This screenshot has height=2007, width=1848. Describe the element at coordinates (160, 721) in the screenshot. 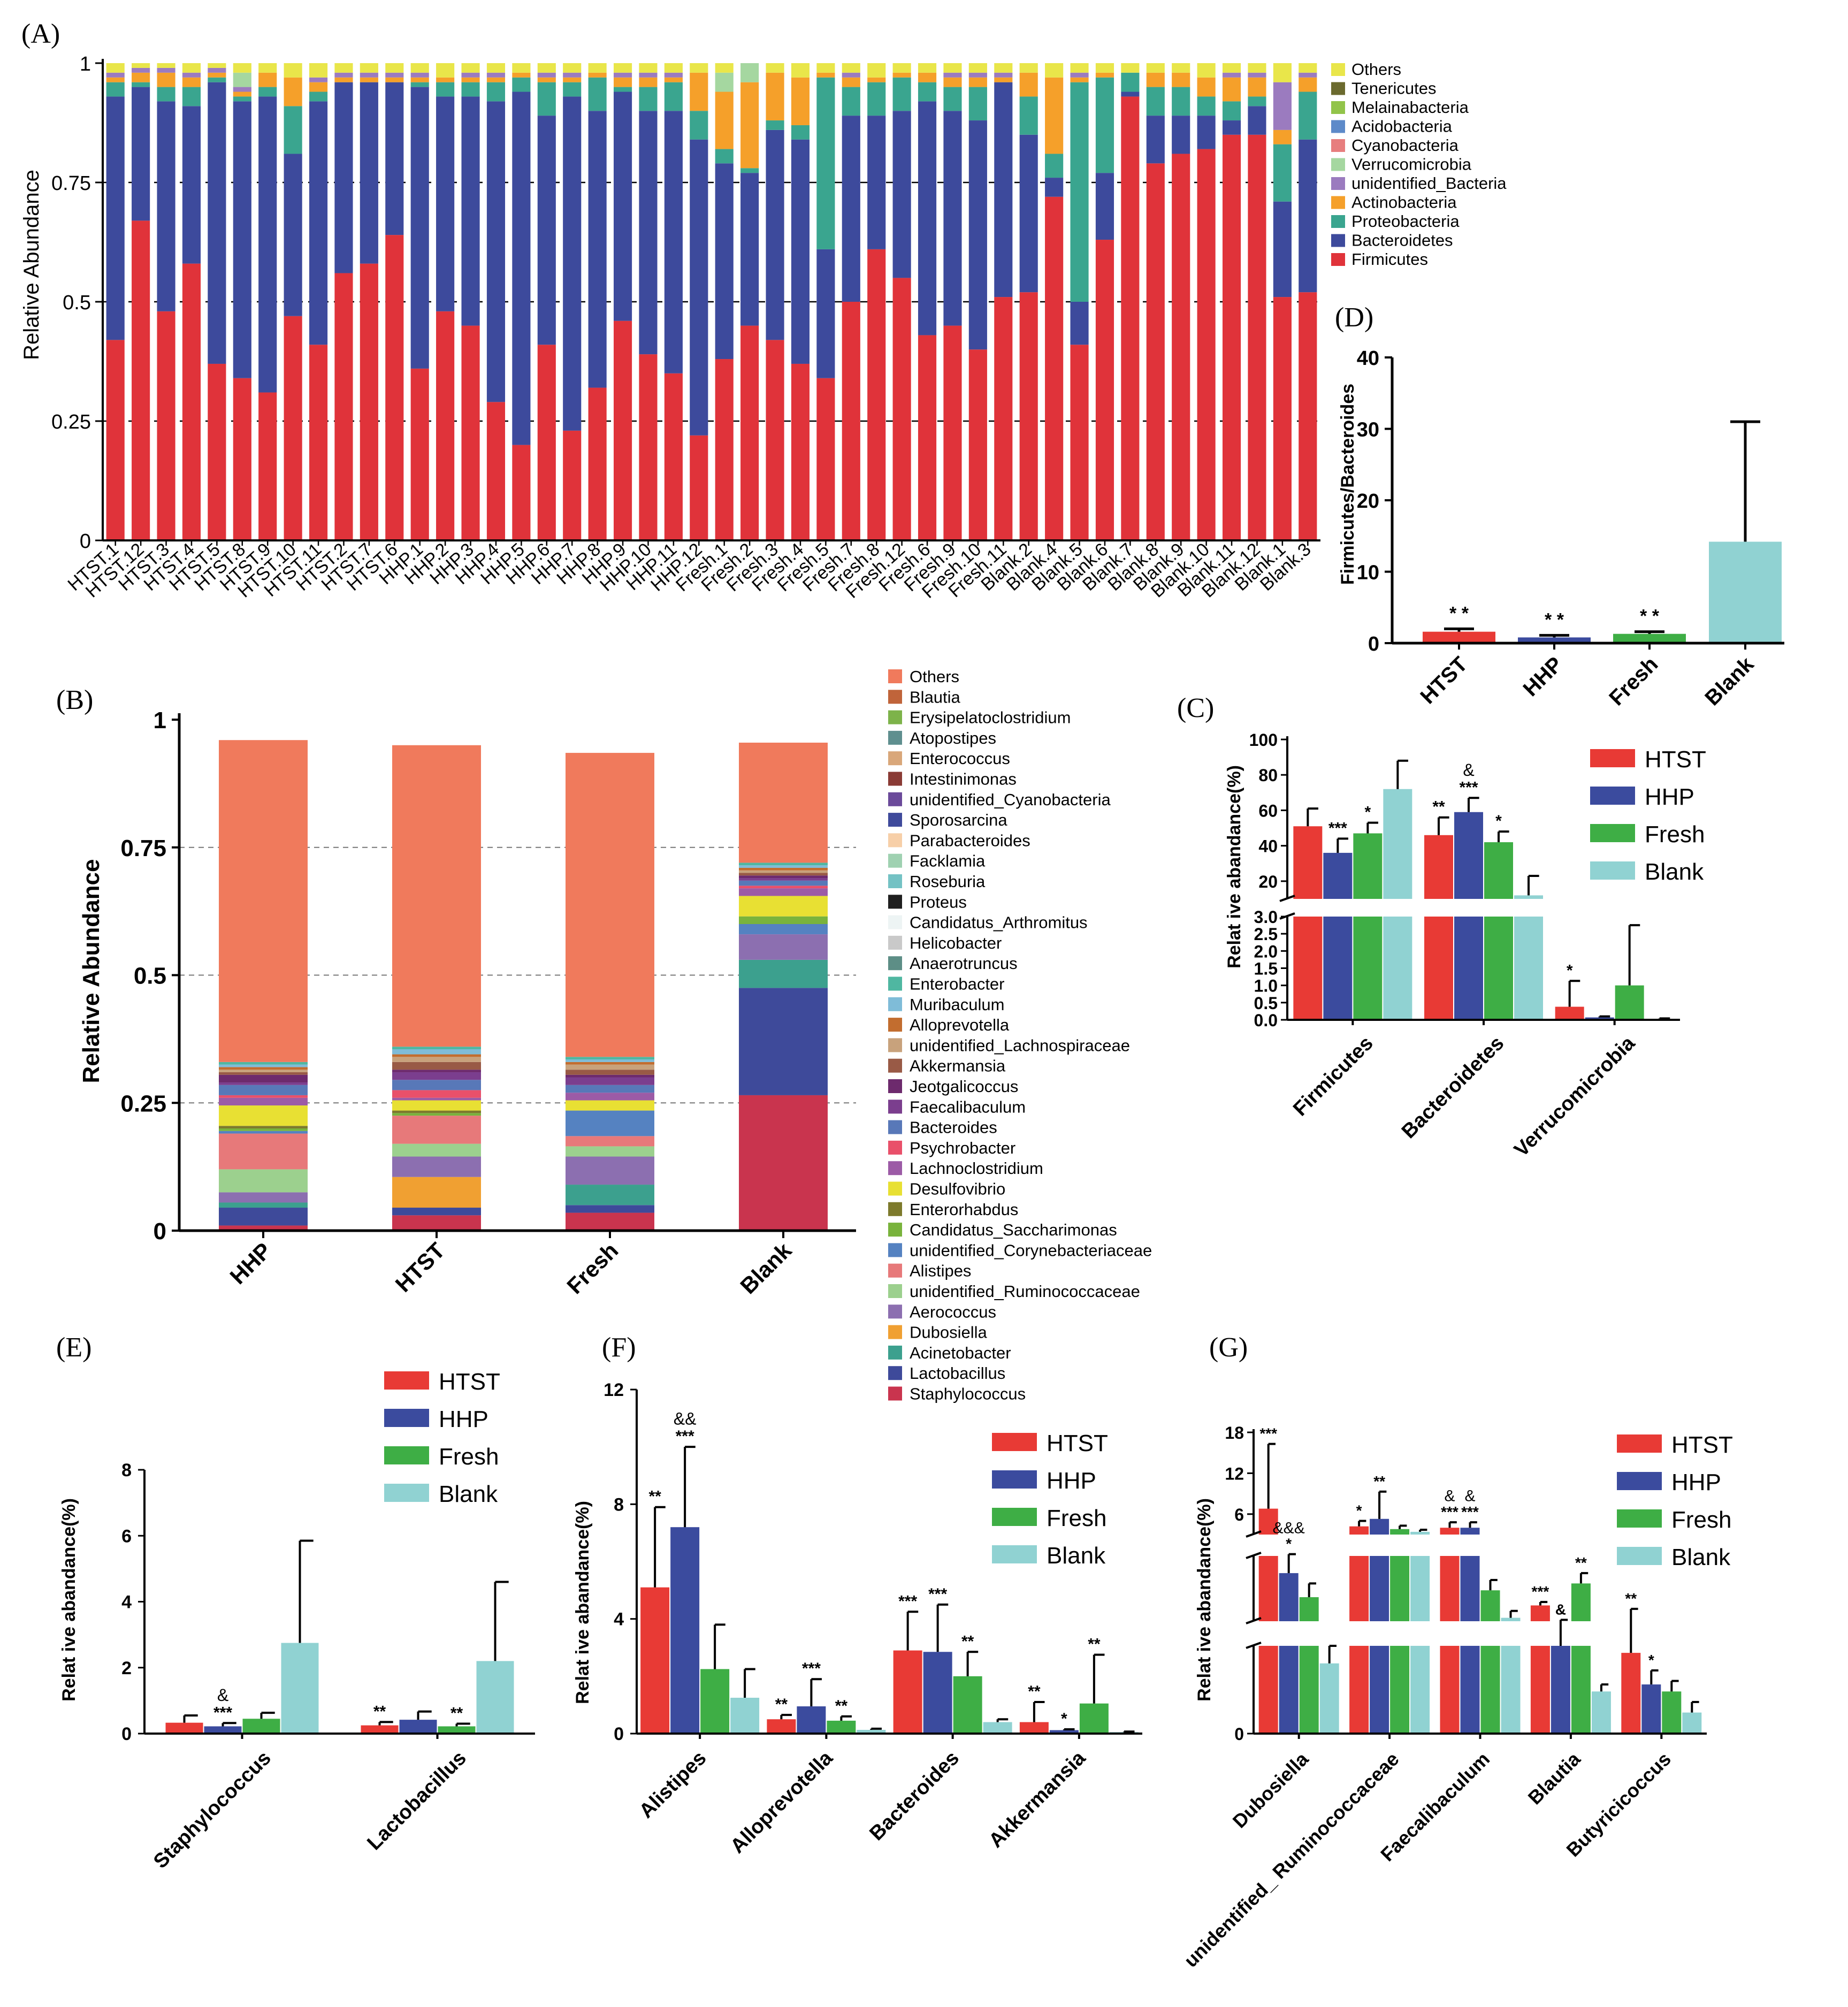

I see `panel-b-ytick-label: 1` at that location.